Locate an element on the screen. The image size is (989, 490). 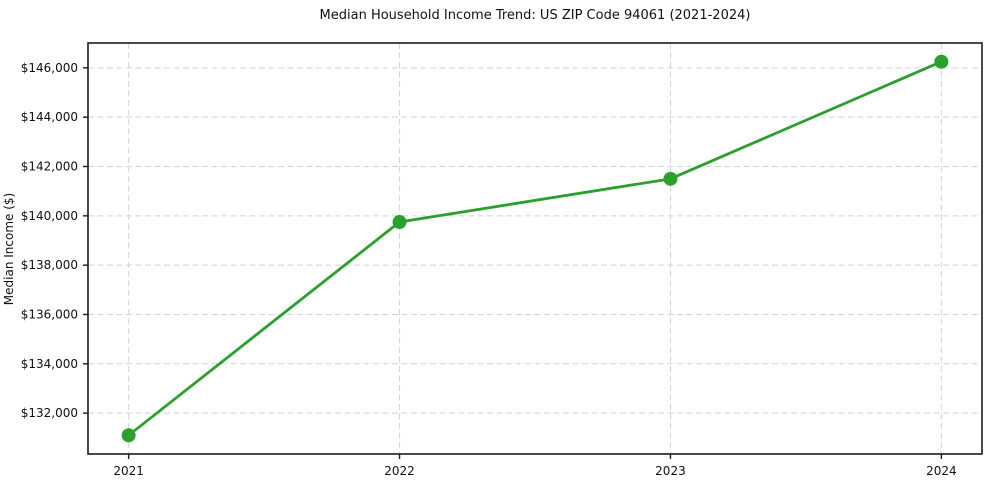
y-tick-label: $142,000 is located at coordinates (49, 167).